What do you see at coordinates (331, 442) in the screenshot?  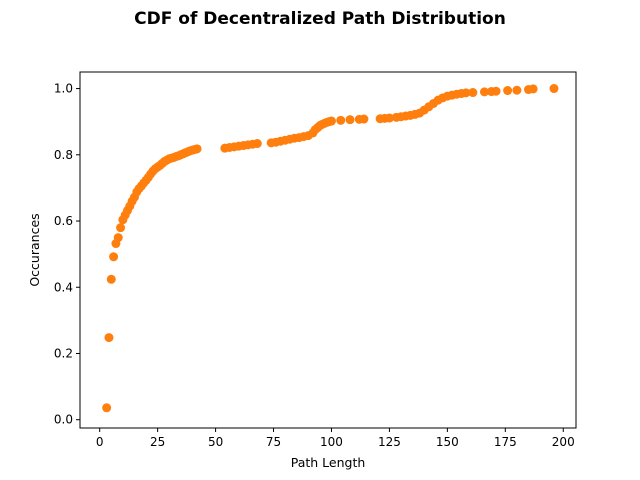 I see `x-tick-label: 100` at bounding box center [331, 442].